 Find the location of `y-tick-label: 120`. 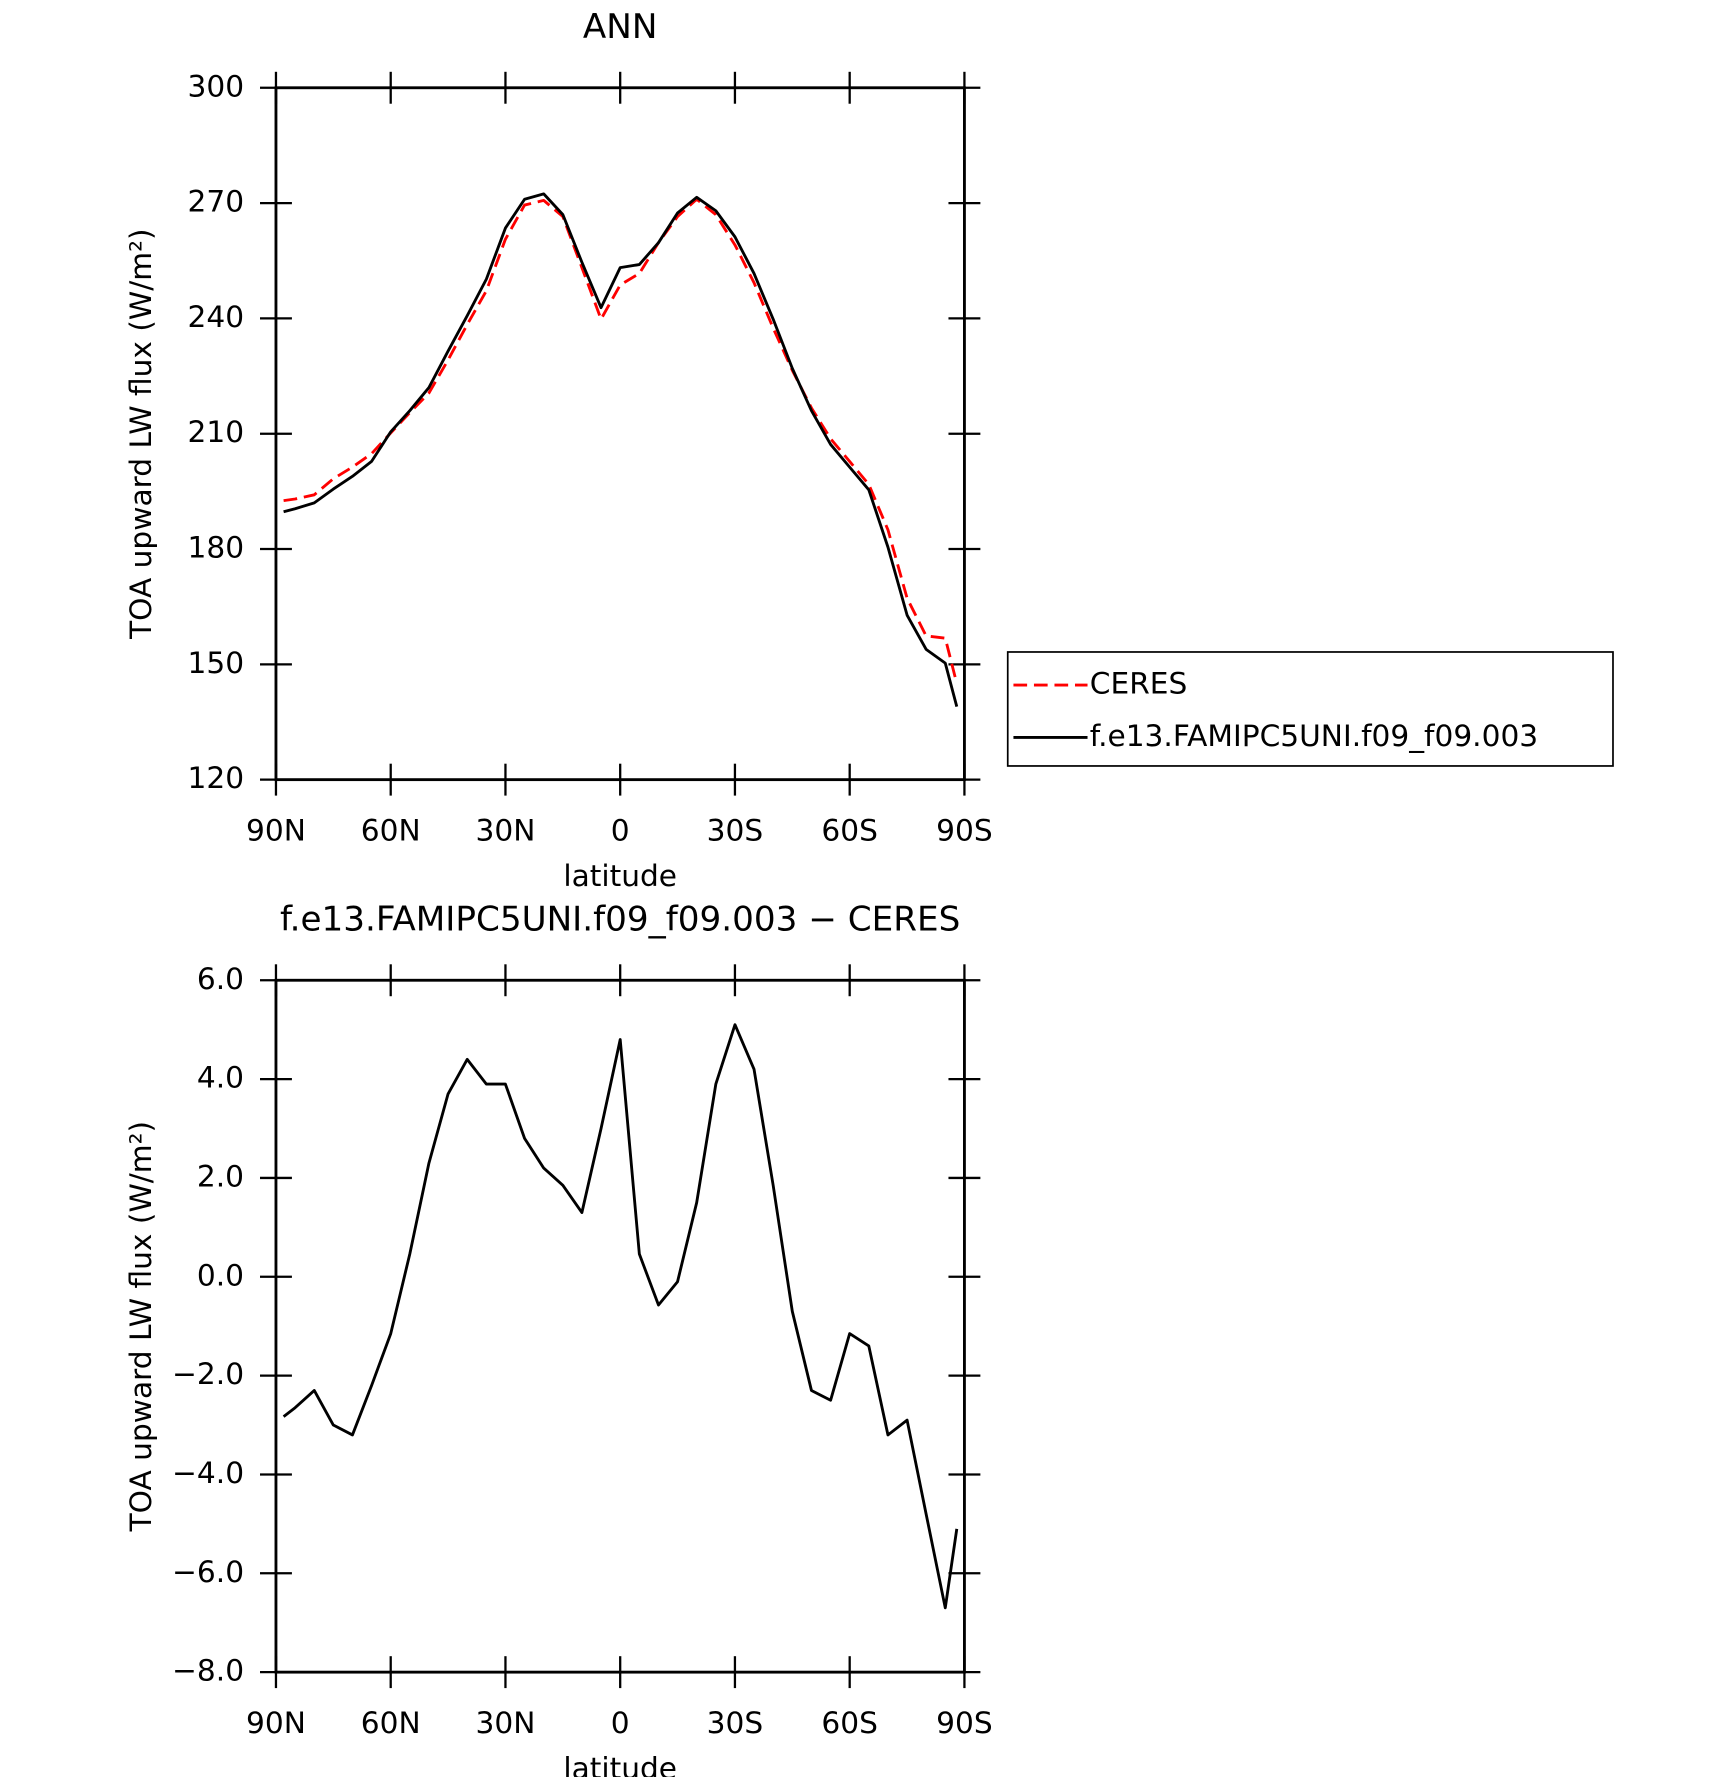

y-tick-label: 120 is located at coordinates (216, 777).